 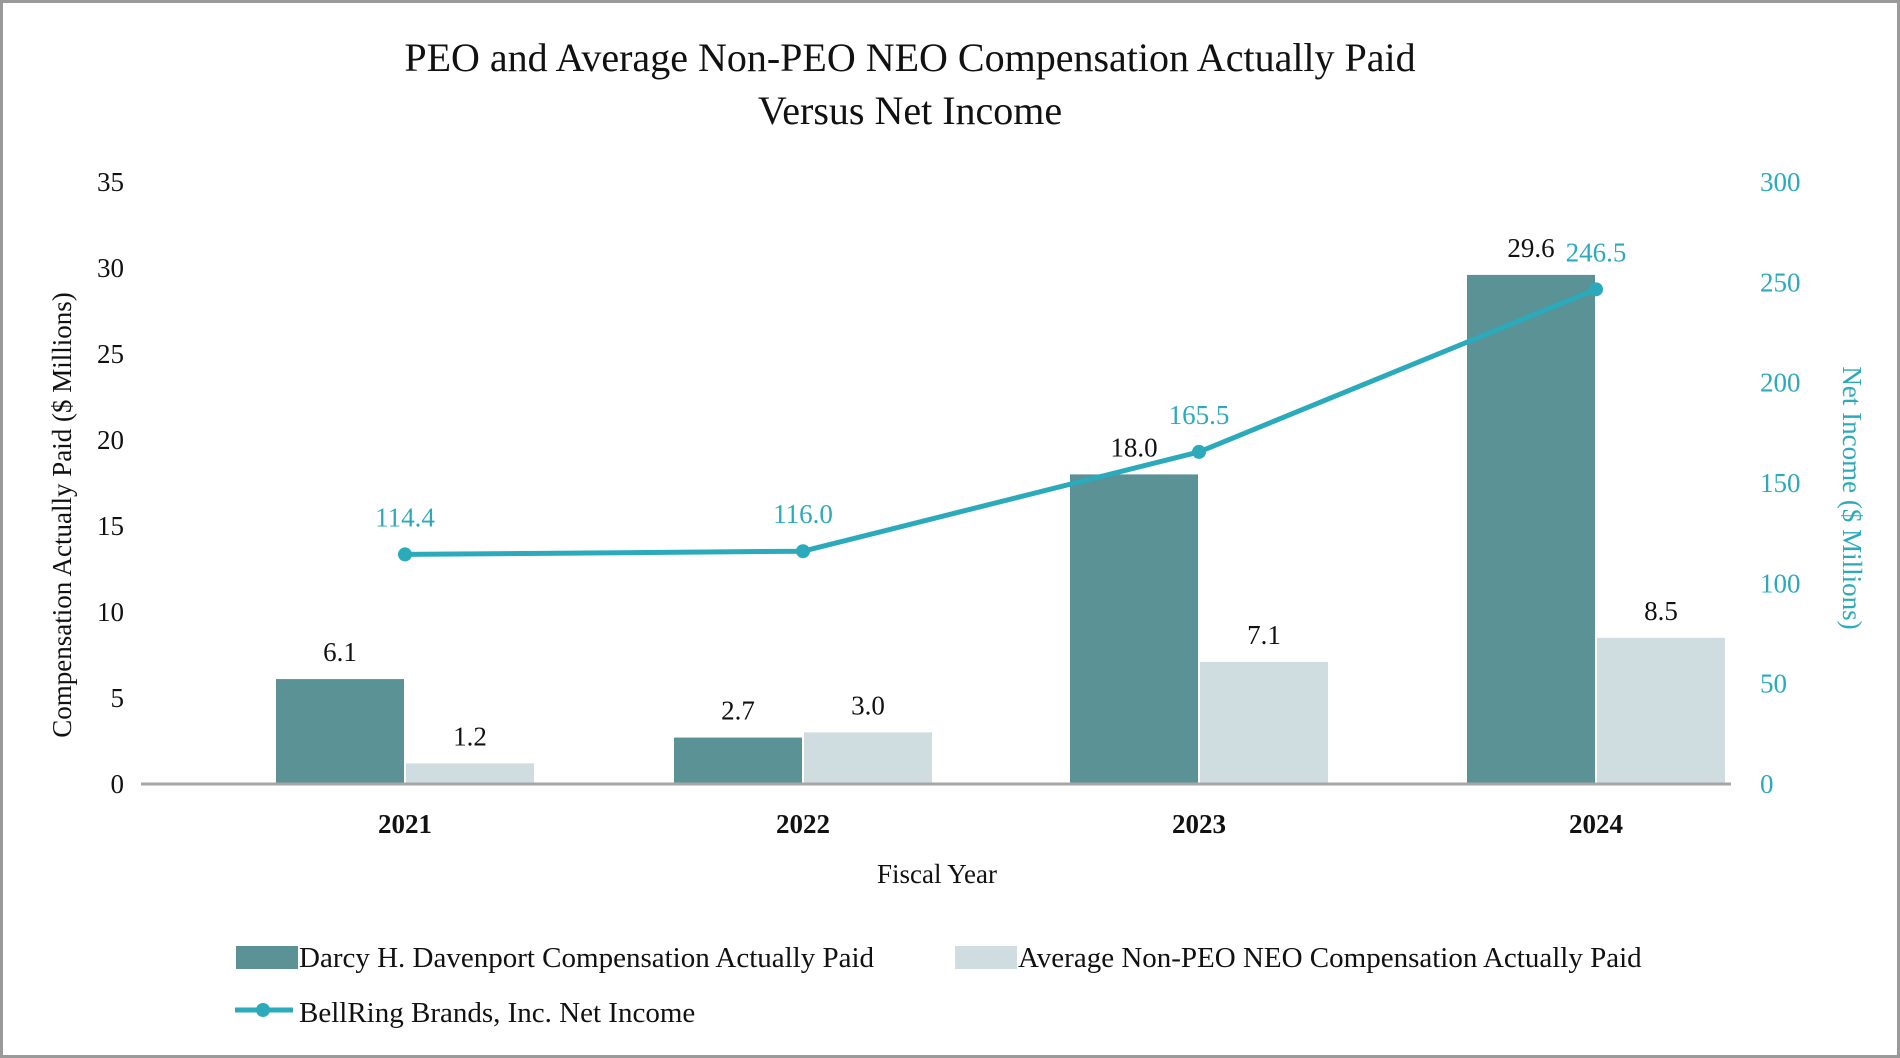 I want to click on net-income-point-2022, so click(x=803, y=551).